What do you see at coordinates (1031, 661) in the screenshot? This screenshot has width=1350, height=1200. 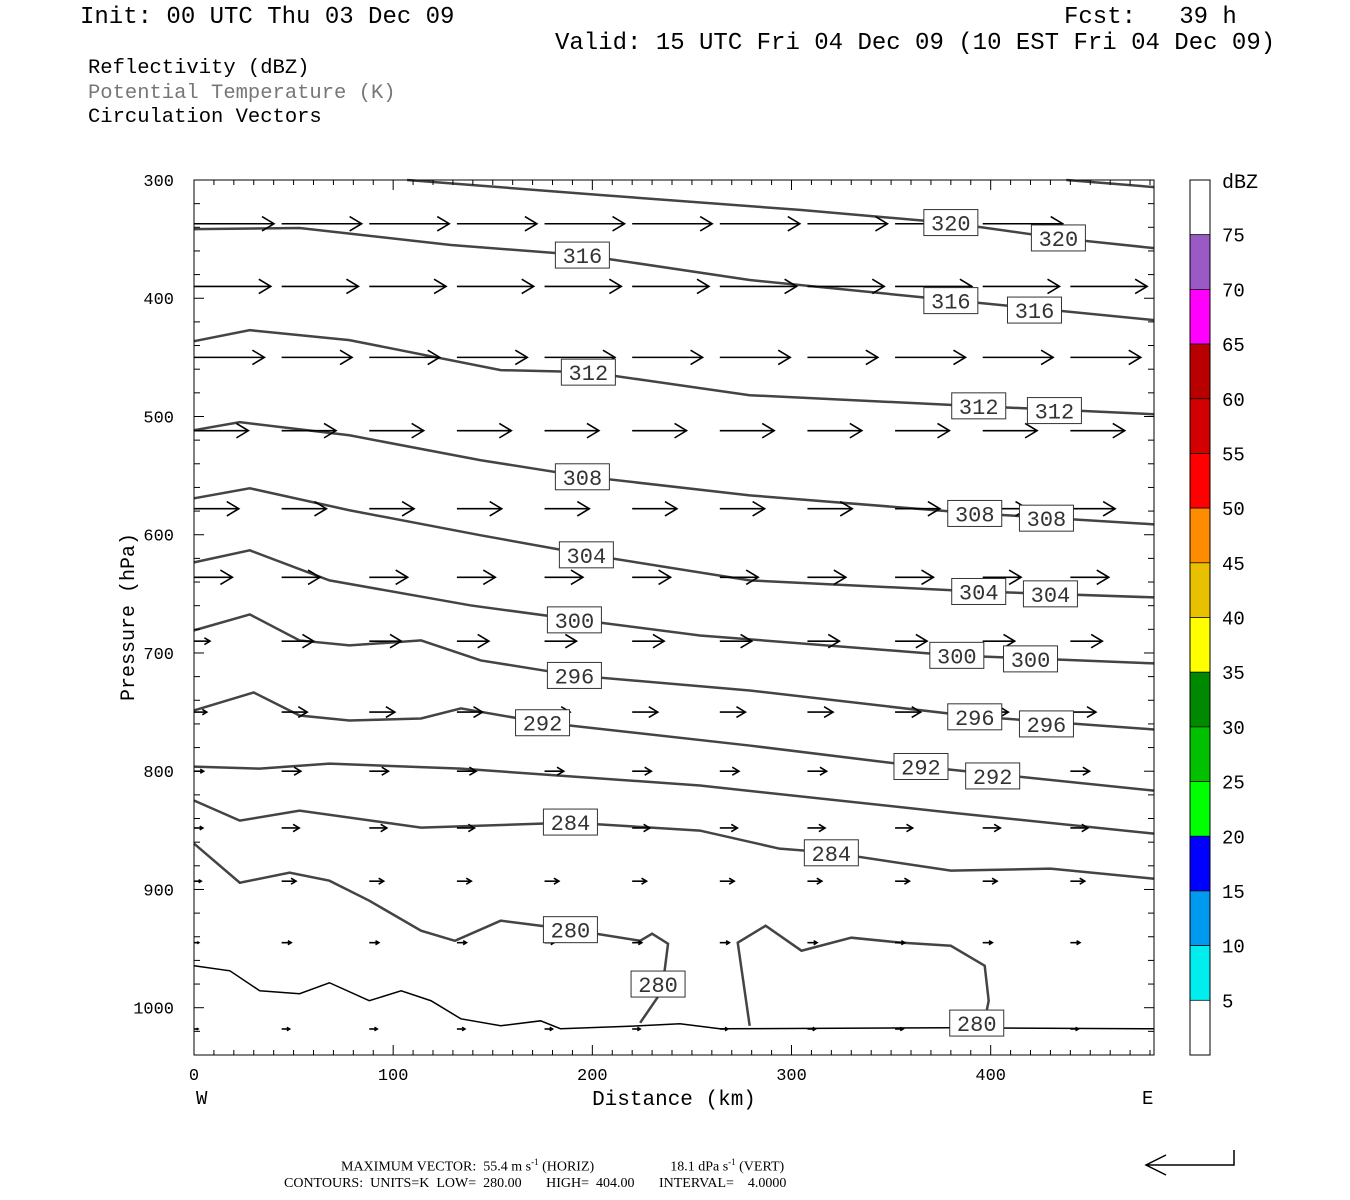 I see `contour-label: 300` at bounding box center [1031, 661].